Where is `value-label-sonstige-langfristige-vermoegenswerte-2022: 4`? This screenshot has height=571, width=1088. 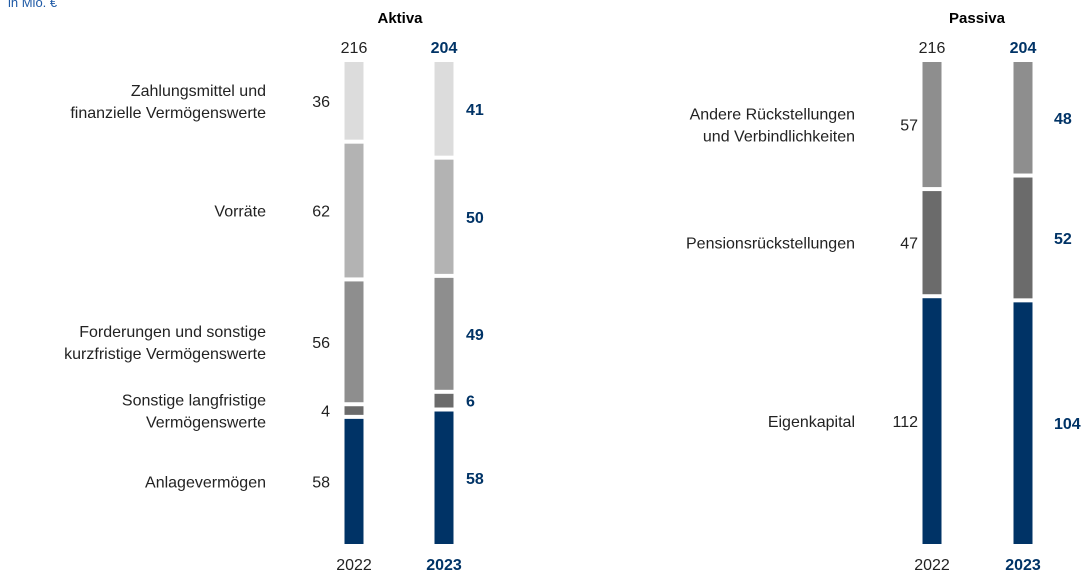
value-label-sonstige-langfristige-vermoegenswerte-2022: 4 is located at coordinates (325, 412).